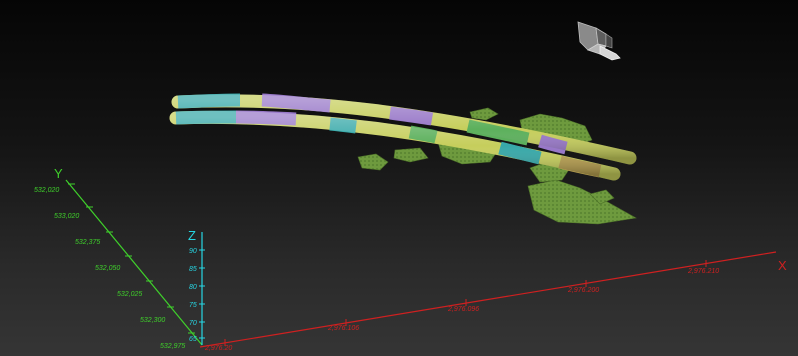  Describe the element at coordinates (193, 287) in the screenshot. I see `z-tick-label: 80` at that location.